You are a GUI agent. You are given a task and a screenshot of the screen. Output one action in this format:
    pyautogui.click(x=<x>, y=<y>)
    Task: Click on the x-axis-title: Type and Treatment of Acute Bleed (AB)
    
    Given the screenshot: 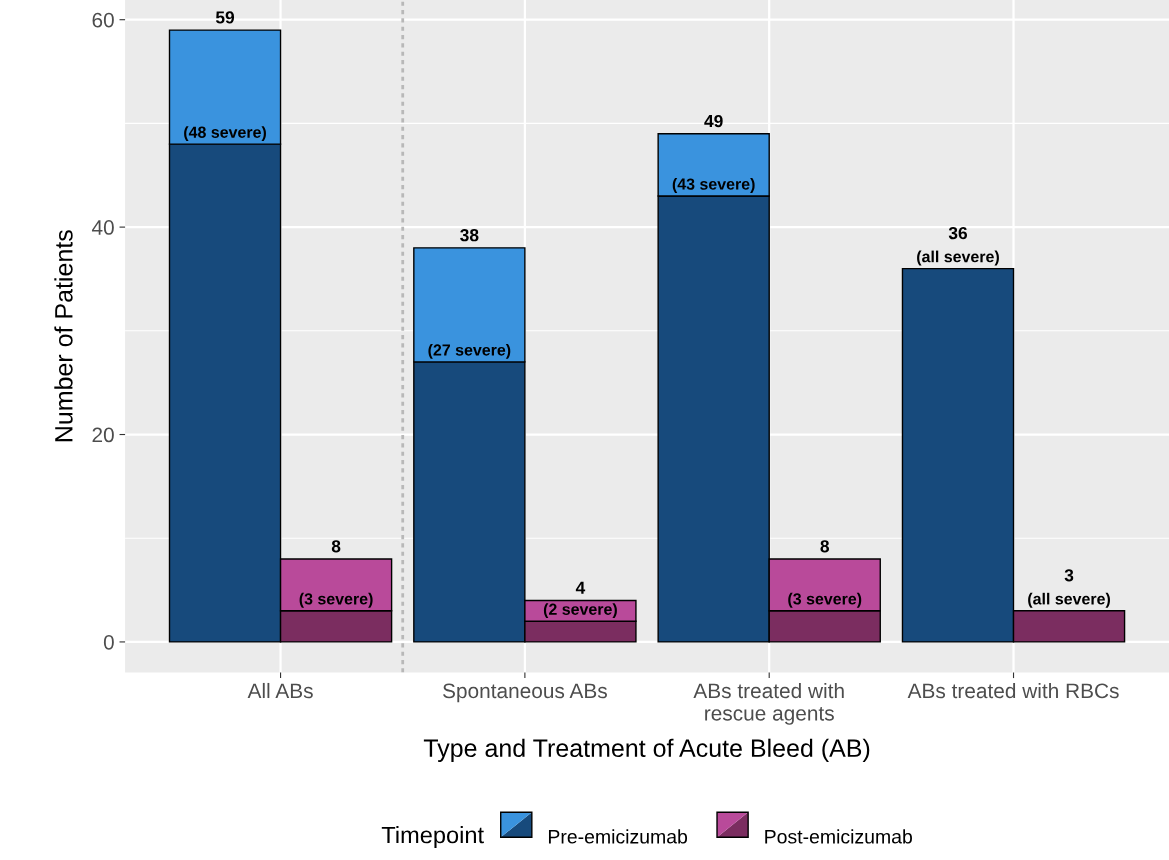 What is the action you would take?
    pyautogui.click(x=646, y=750)
    